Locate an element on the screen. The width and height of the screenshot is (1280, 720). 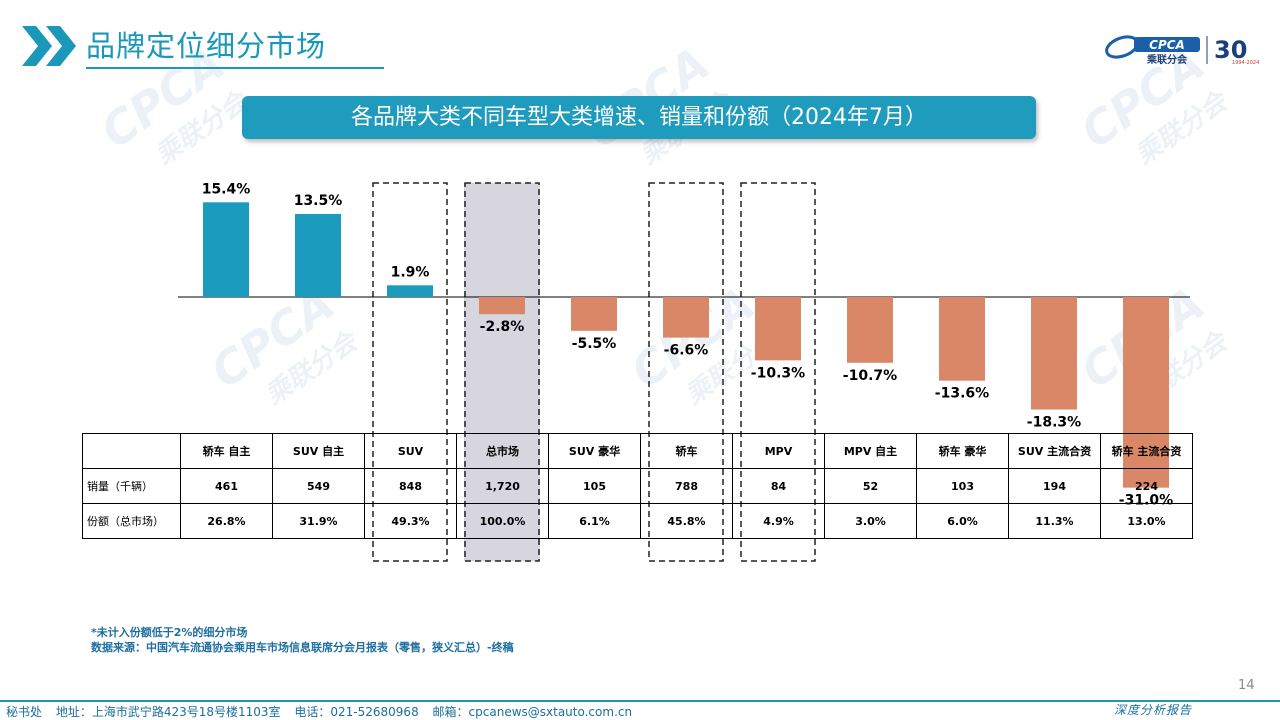
table-cell: 31.9% is located at coordinates (318, 521).